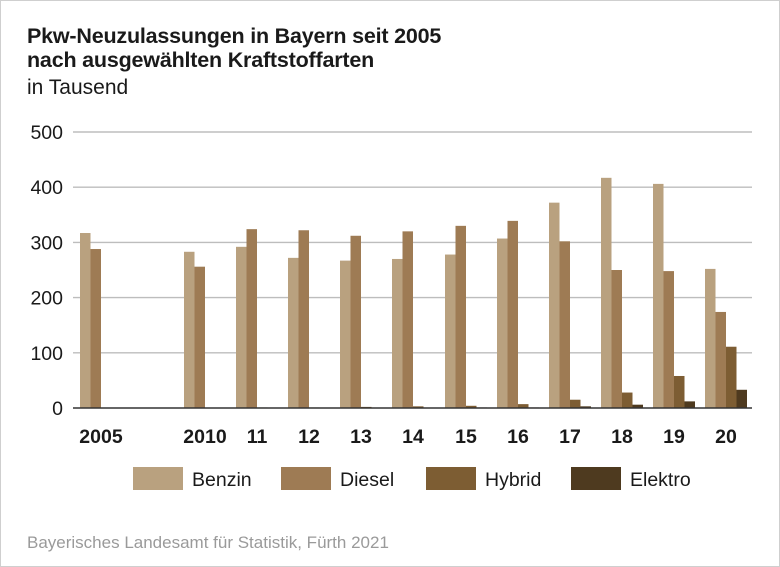 This screenshot has height=567, width=780. Describe the element at coordinates (622, 437) in the screenshot. I see `x-tick-label: 18` at that location.